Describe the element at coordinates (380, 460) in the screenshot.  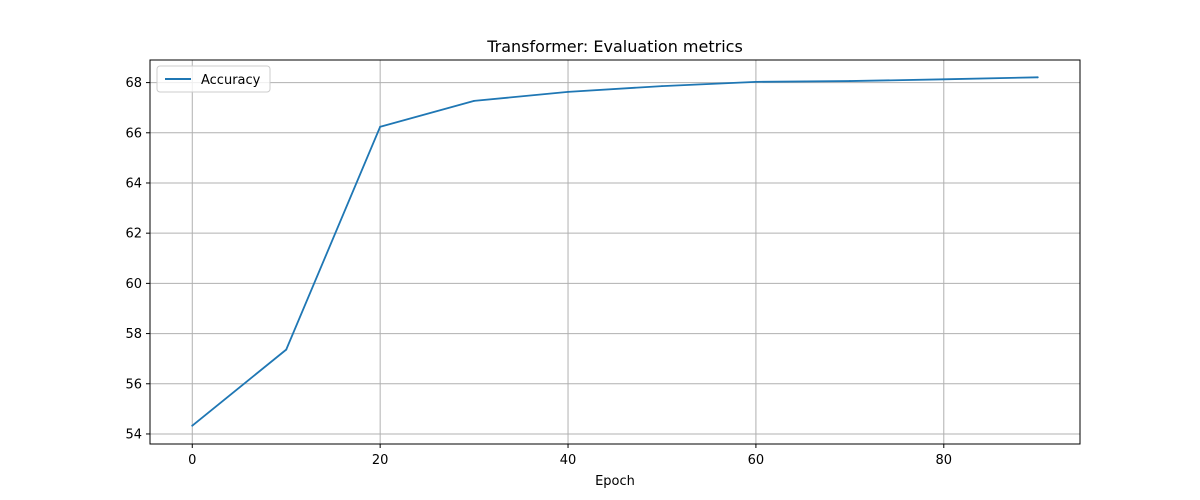
I see `x-tick-label: 20` at that location.